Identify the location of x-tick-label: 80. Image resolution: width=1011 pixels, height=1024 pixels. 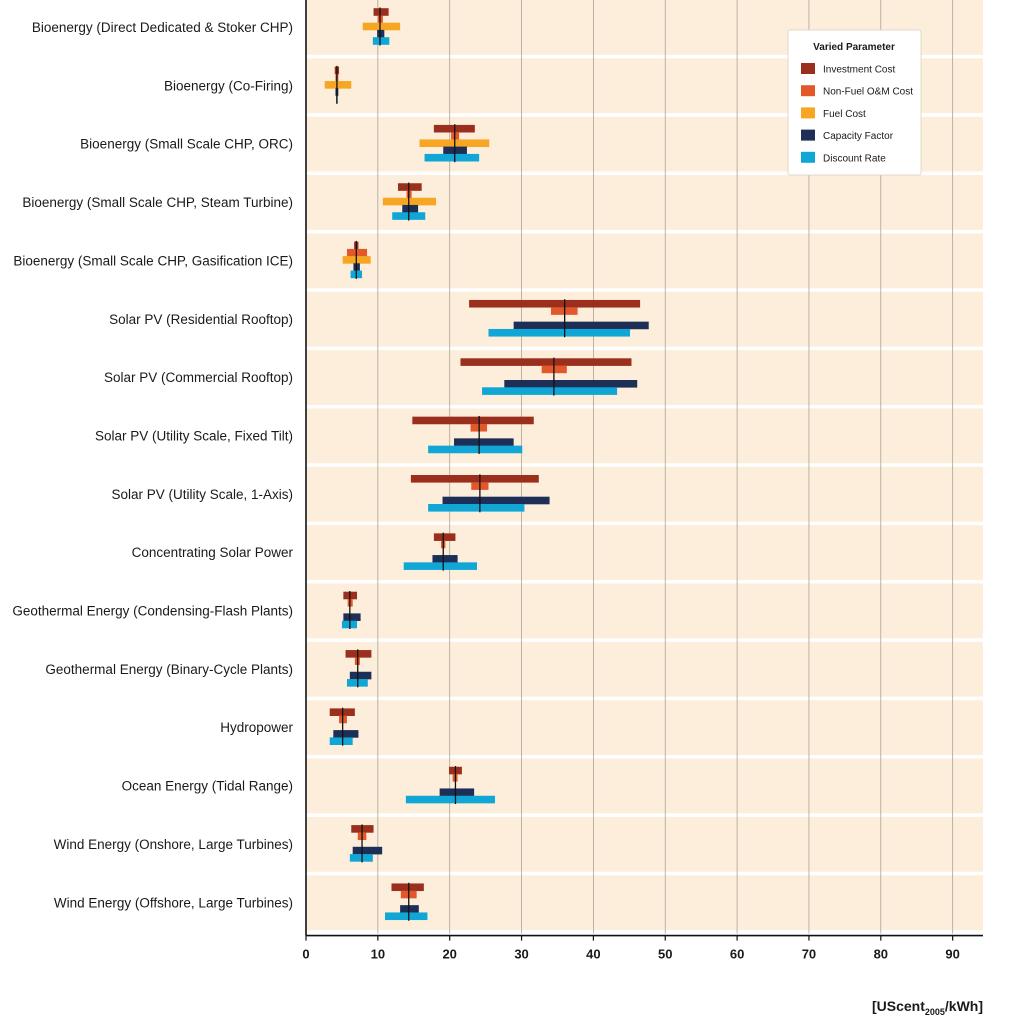
(881, 954).